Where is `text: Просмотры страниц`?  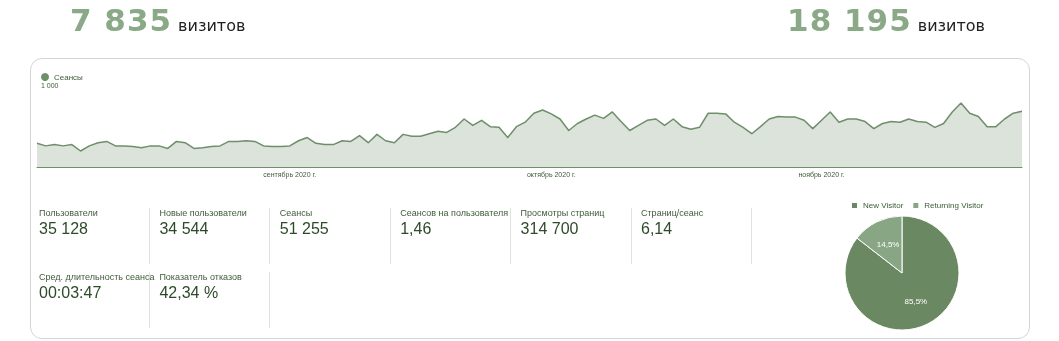
text: Просмотры страниц is located at coordinates (563, 213).